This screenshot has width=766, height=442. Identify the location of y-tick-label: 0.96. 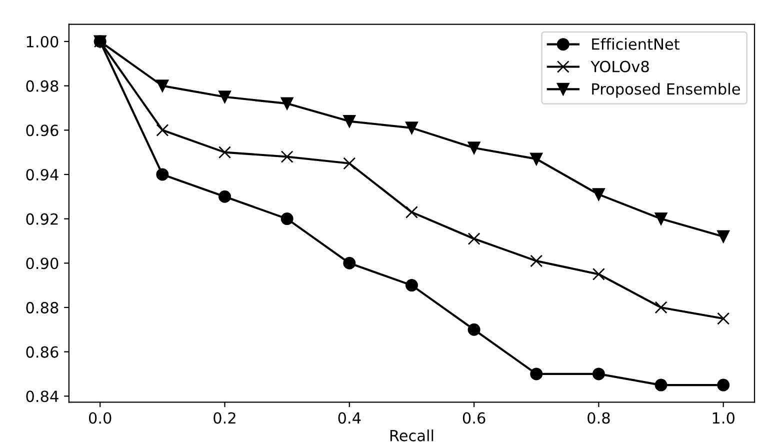
(42, 130).